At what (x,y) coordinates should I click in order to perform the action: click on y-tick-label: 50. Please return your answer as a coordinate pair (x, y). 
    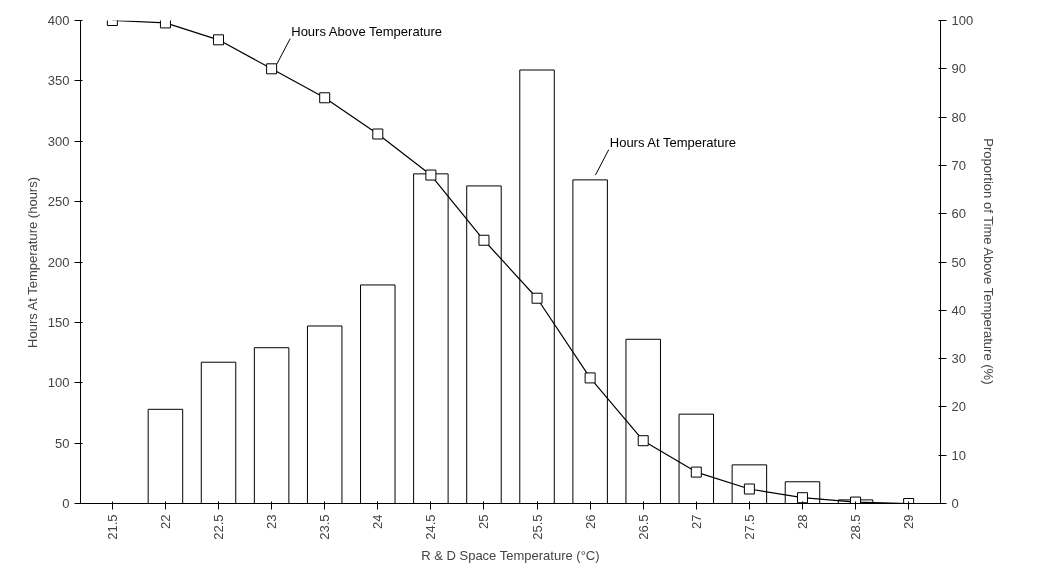
    Looking at the image, I should click on (62, 443).